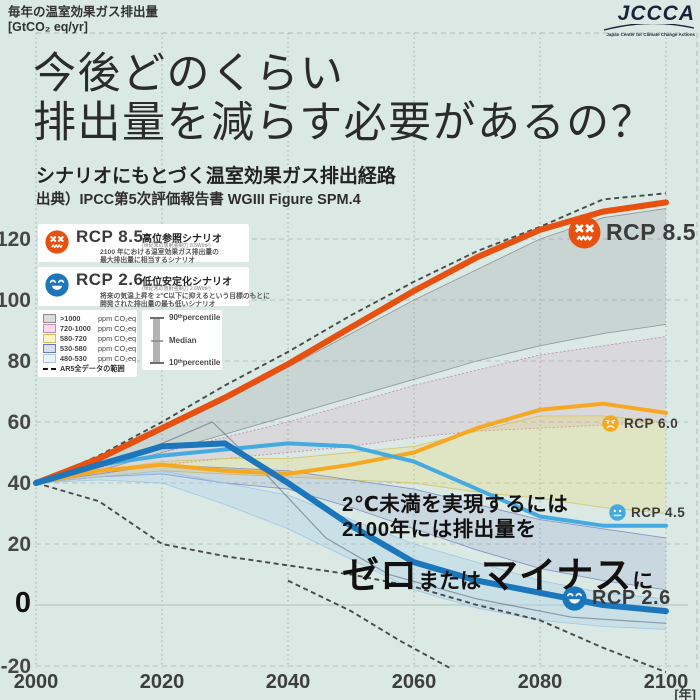 Image resolution: width=700 pixels, height=700 pixels. I want to click on y-tick-label-60: 60, so click(19, 422).